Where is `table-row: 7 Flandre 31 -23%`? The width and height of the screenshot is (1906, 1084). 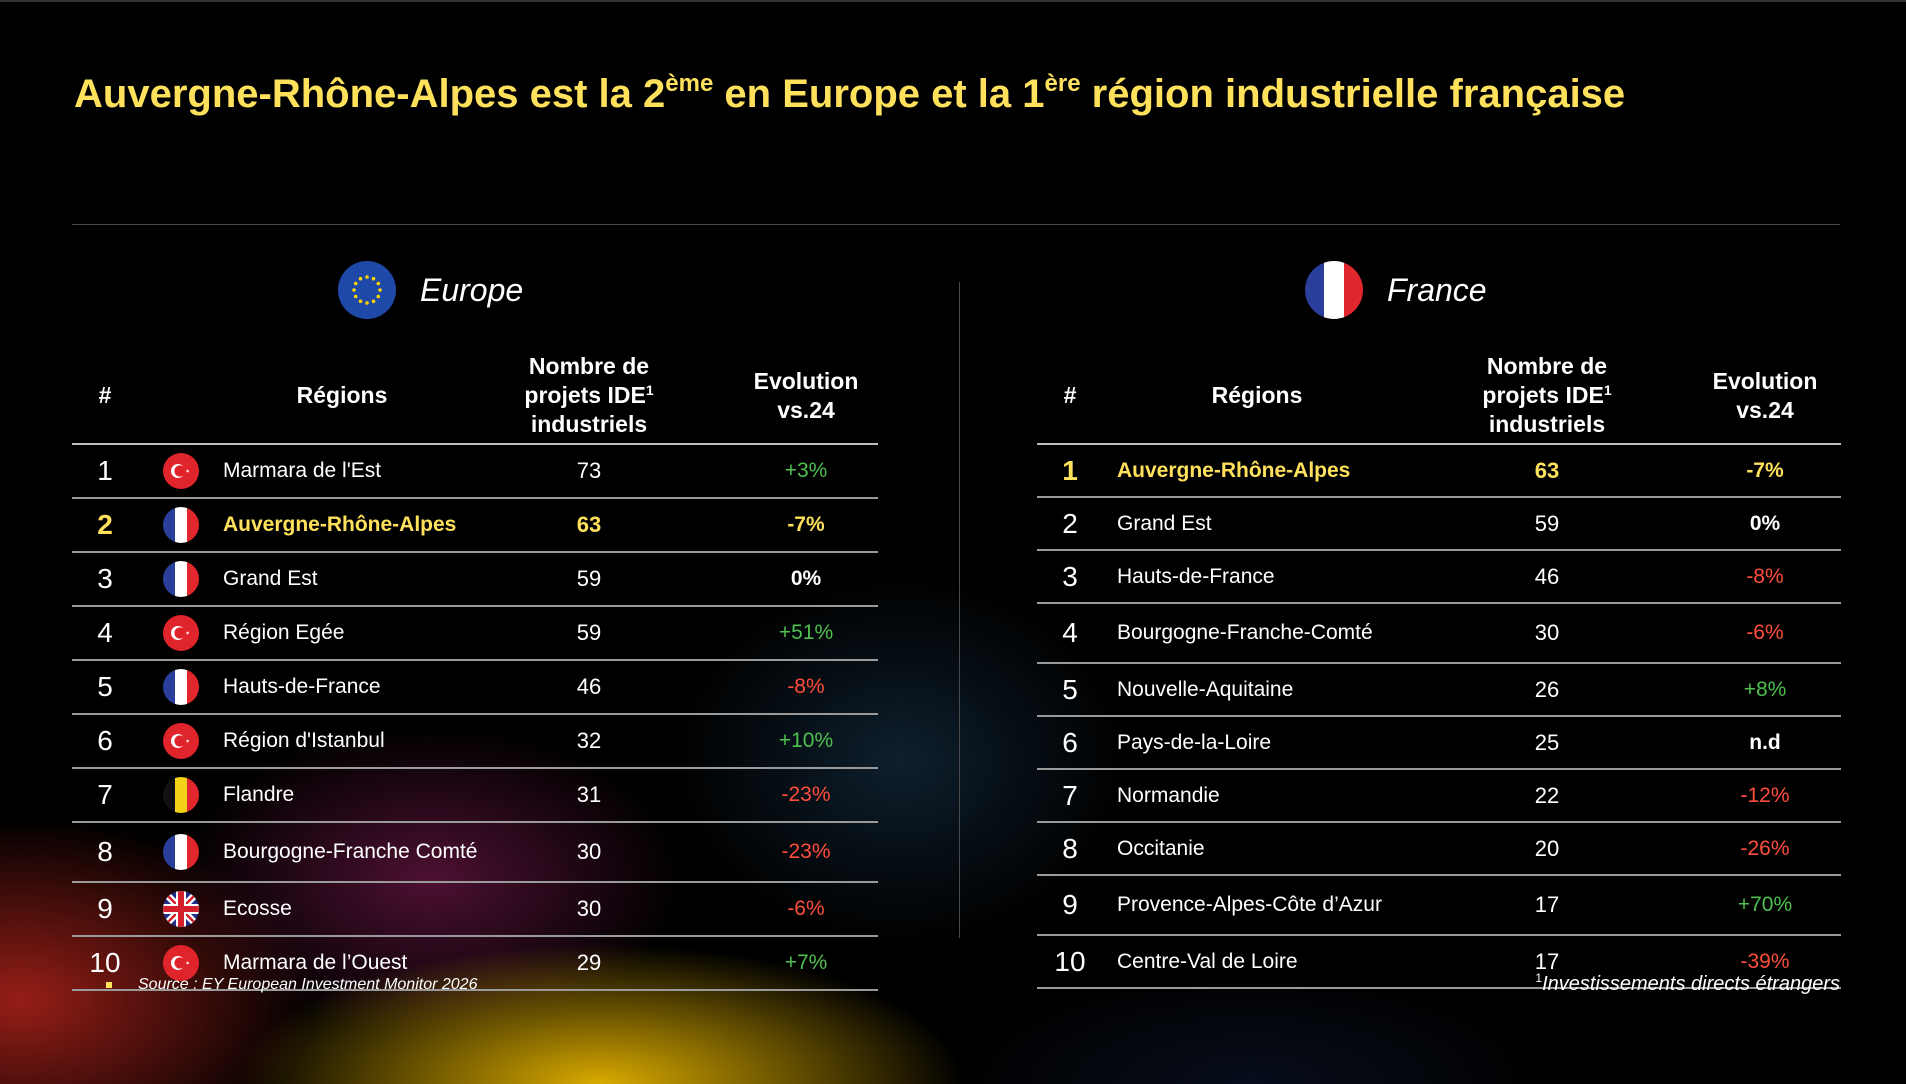
table-row: 7 Flandre 31 -23% is located at coordinates (475, 796).